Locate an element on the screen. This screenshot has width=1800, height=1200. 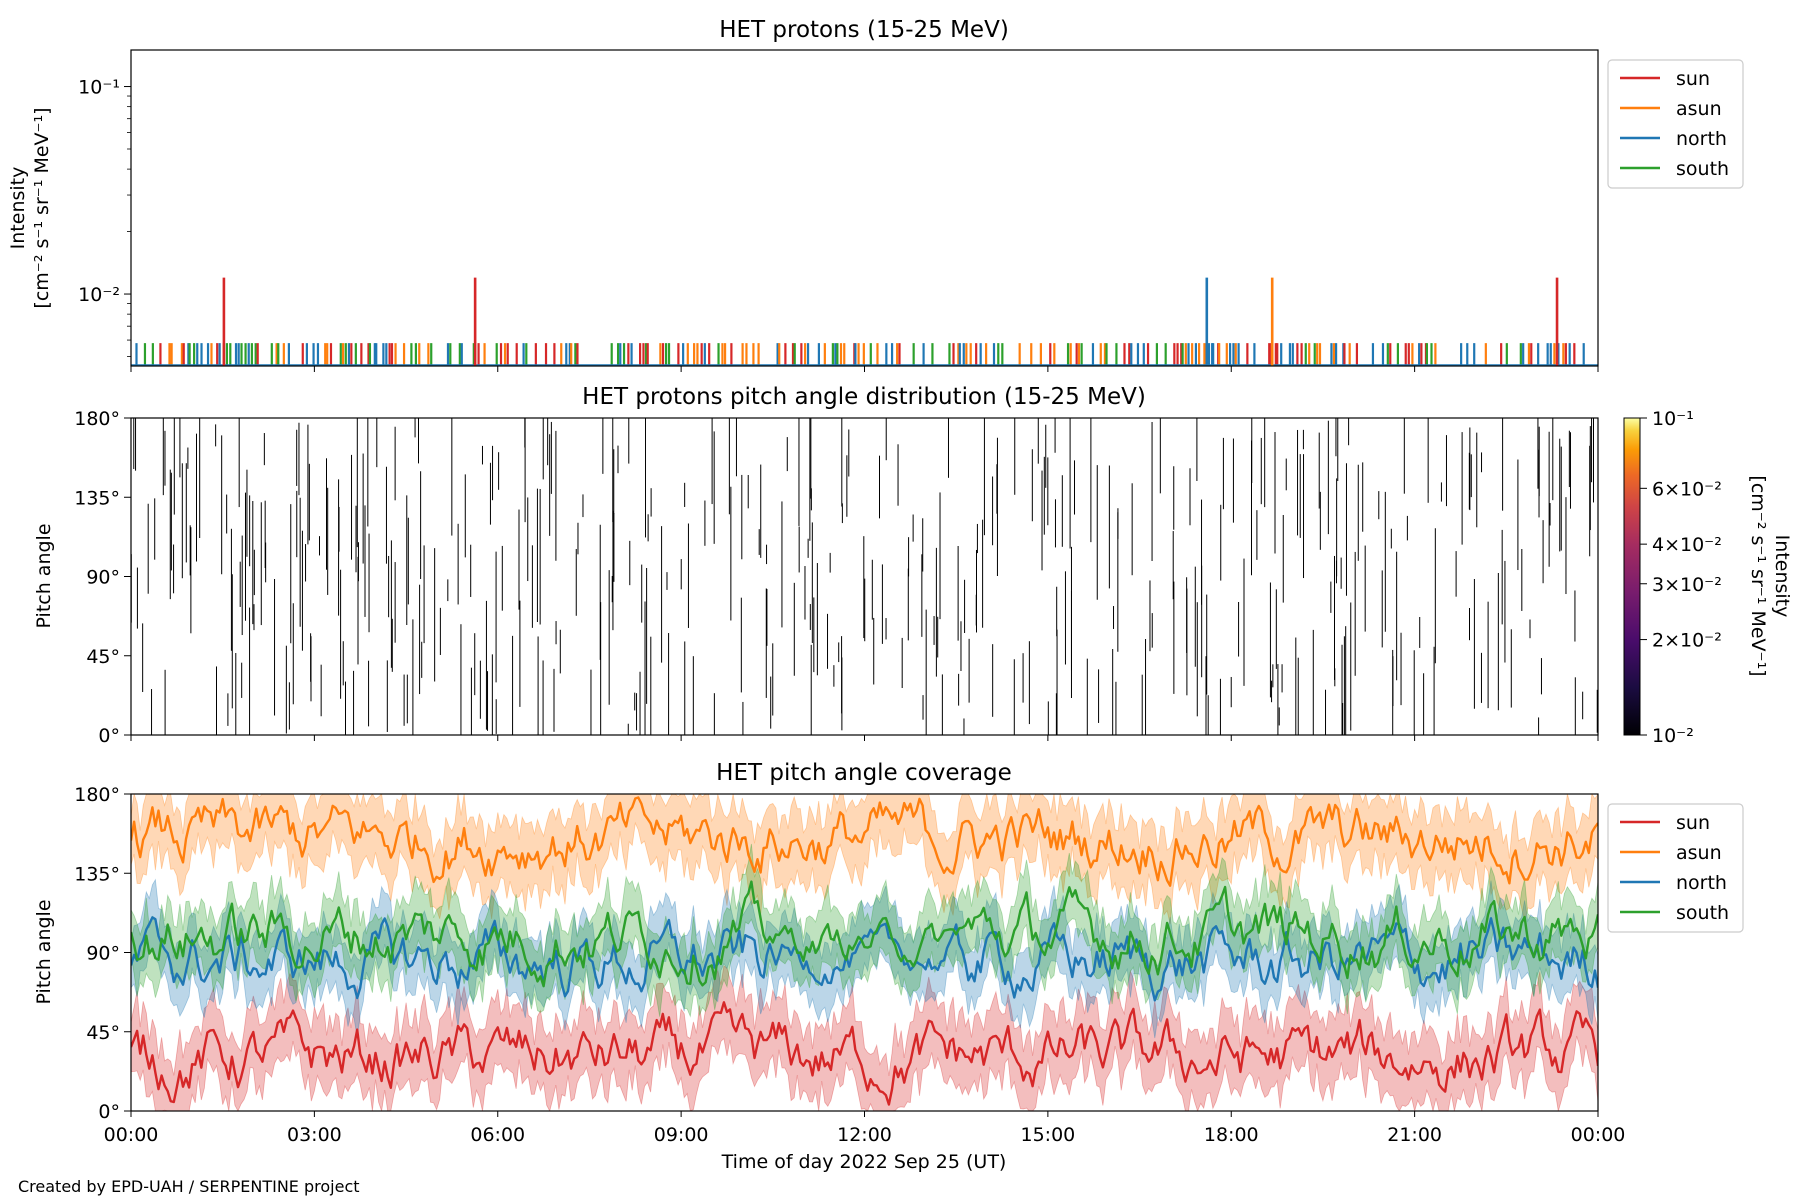
intensity-ylabel-line1: Intensity is located at coordinates (18, 208).